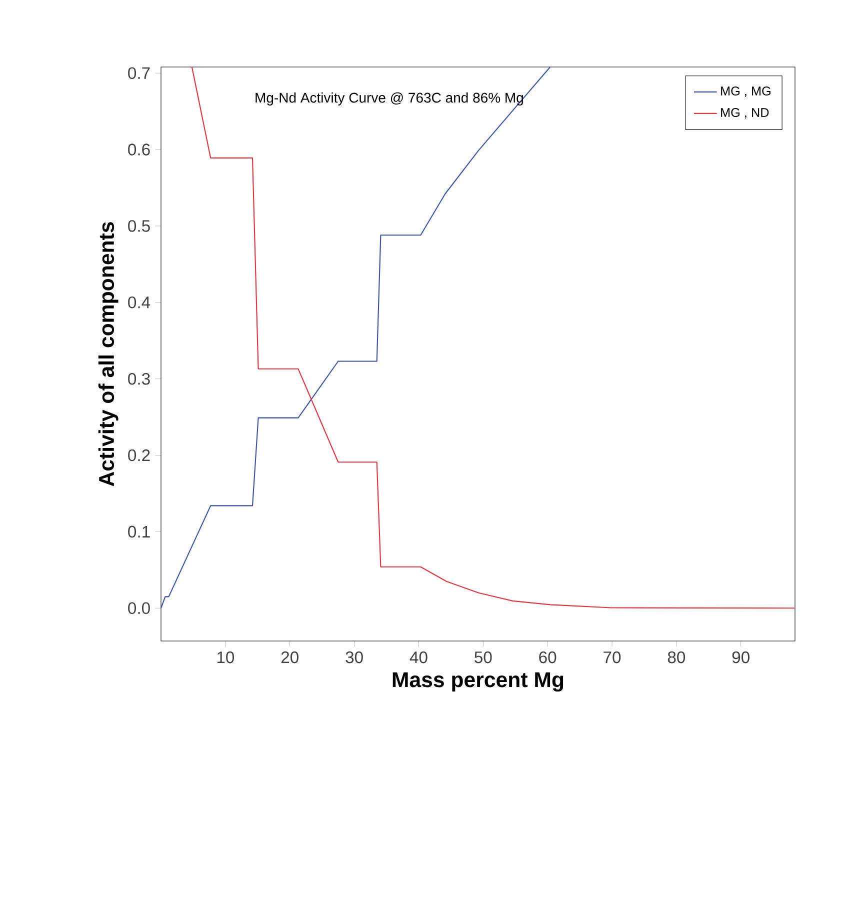 This screenshot has height=901, width=844. I want to click on y-tick-label: 0.0, so click(139, 608).